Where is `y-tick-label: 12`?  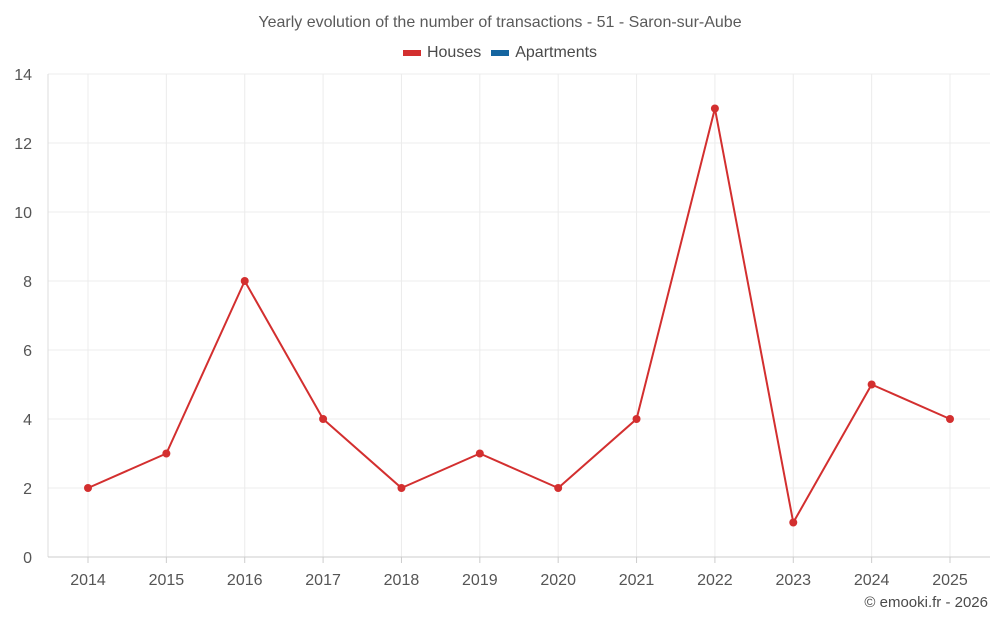 y-tick-label: 12 is located at coordinates (23, 144).